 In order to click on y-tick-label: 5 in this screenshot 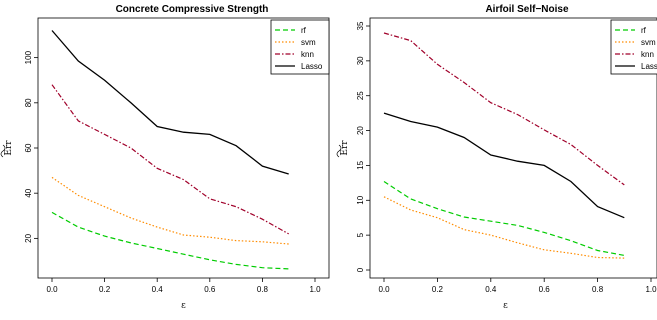, I will do `click(360, 234)`.